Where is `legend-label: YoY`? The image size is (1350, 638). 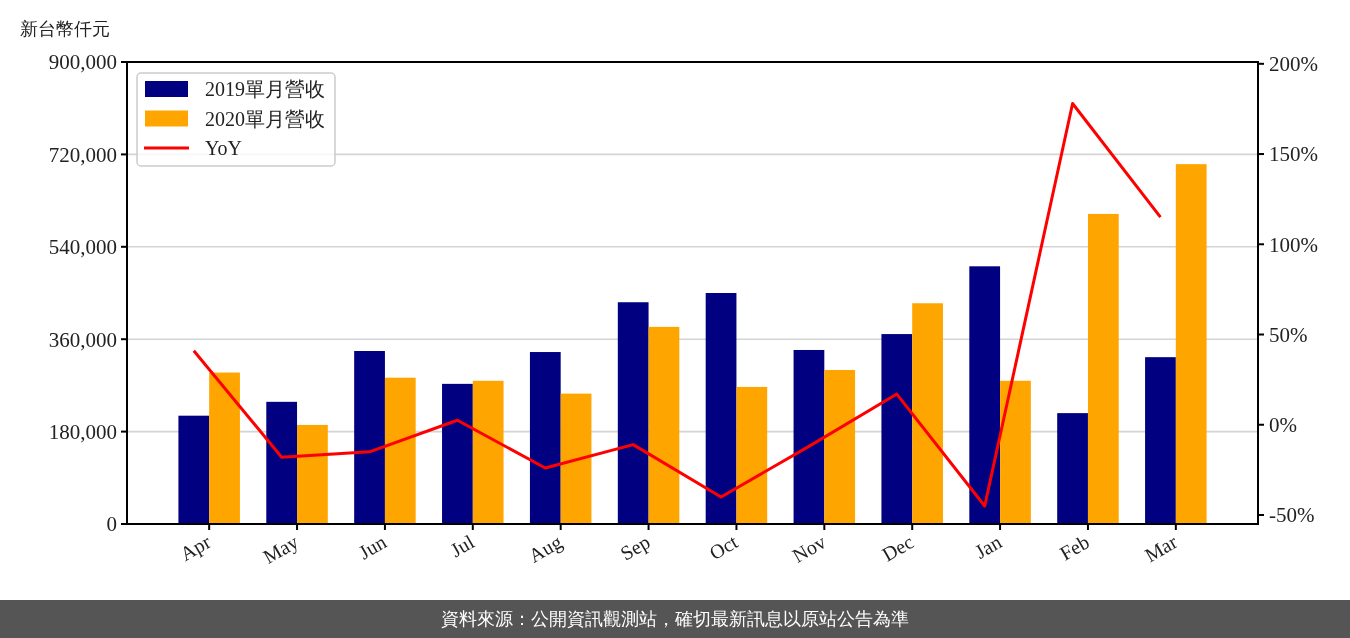 legend-label: YoY is located at coordinates (223, 148).